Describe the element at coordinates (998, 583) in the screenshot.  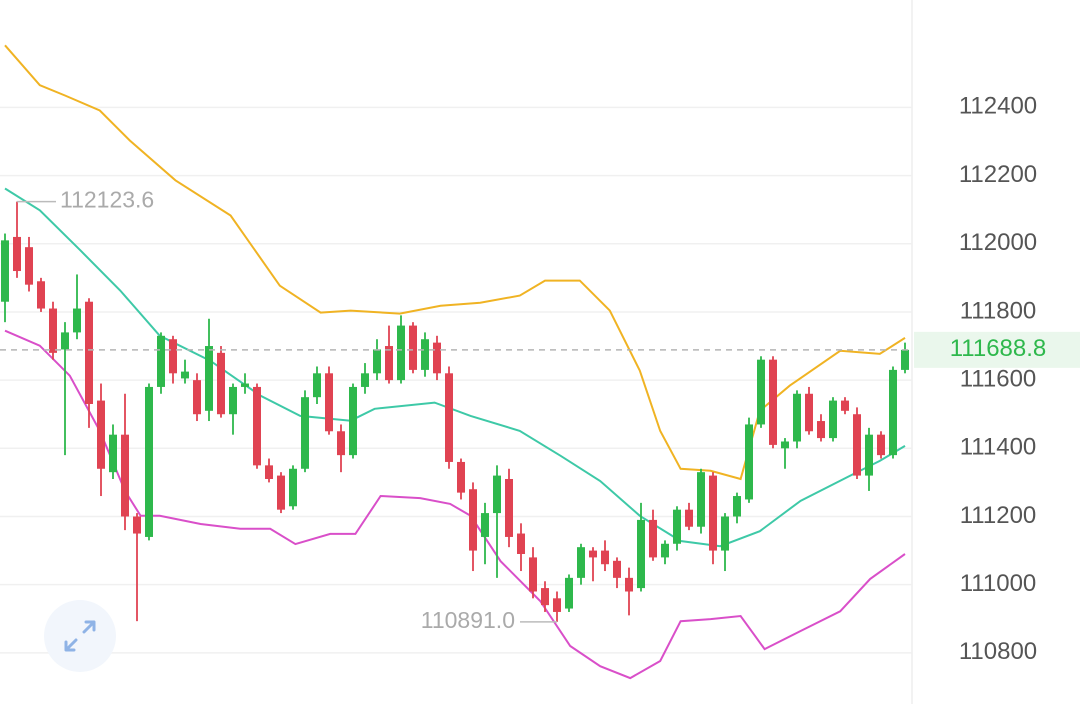
I see `y-tick-label: 111000` at that location.